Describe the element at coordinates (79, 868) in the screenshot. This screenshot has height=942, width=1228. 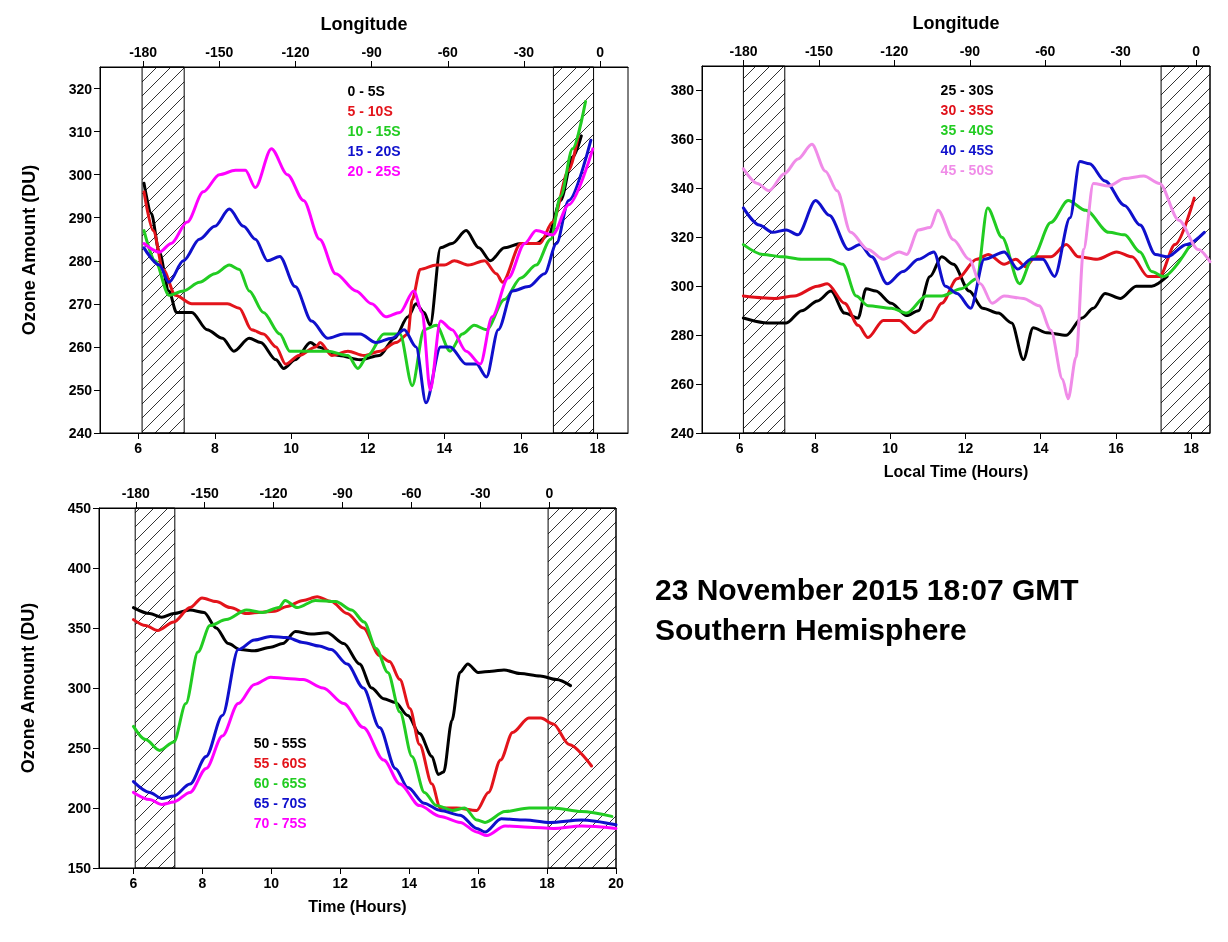
I see `y-tick-label: 150` at that location.